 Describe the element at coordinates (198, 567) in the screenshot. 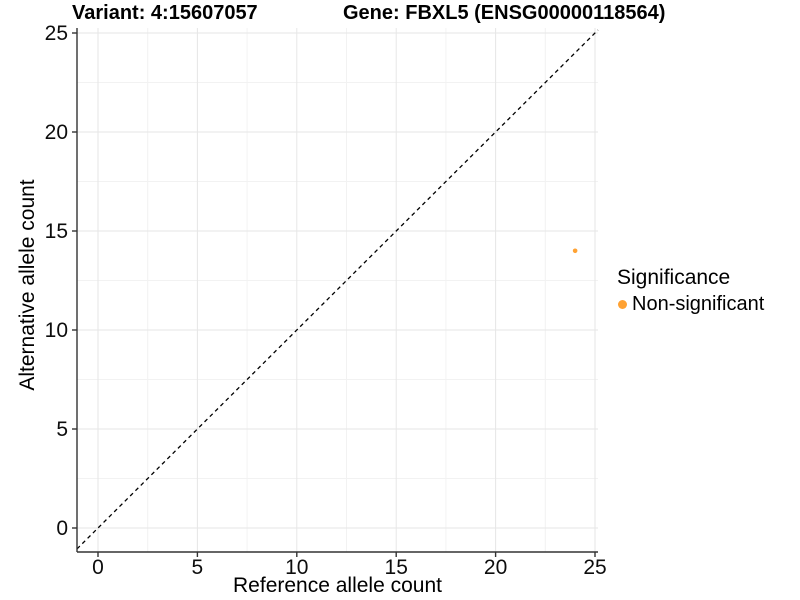

I see `x-tick-label: 5` at that location.